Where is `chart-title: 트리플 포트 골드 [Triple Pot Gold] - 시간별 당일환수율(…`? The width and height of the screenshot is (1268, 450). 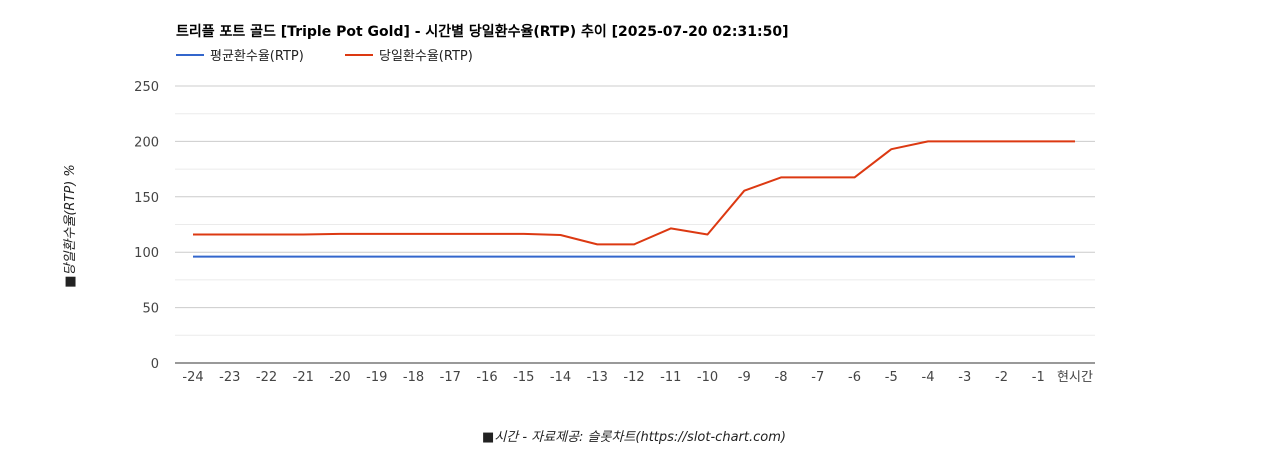
chart-title: 트리플 포트 골드 [Triple Pot Gold] - 시간별 당일환수율(… is located at coordinates (482, 31).